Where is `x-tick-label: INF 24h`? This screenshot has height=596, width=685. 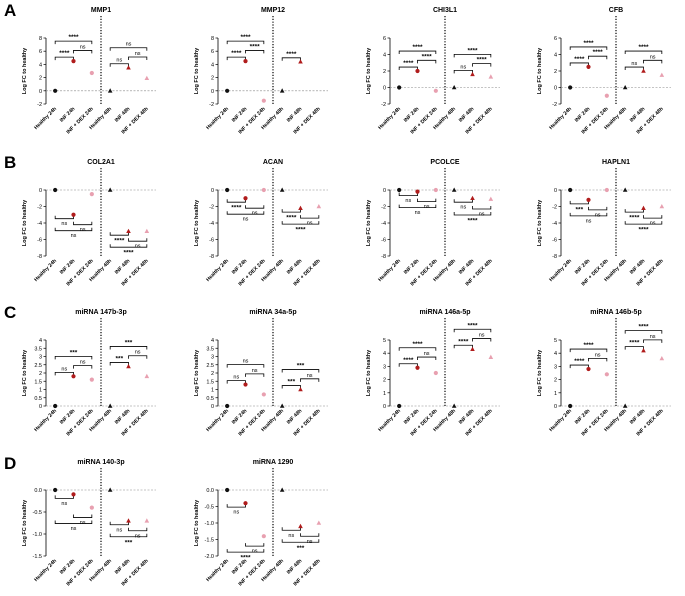
x-tick-label: INF 24h is located at coordinates (68, 567).